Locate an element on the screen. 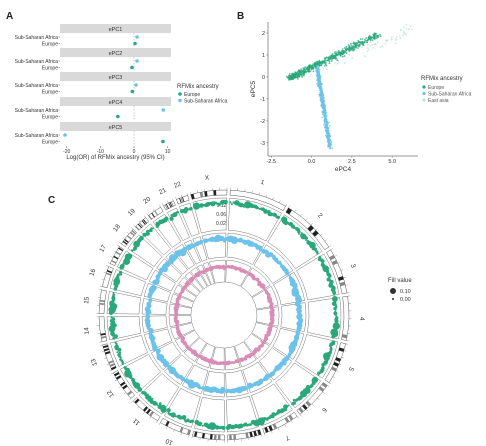 The image size is (486, 446). facet-panel is located at coordinates (115, 88).